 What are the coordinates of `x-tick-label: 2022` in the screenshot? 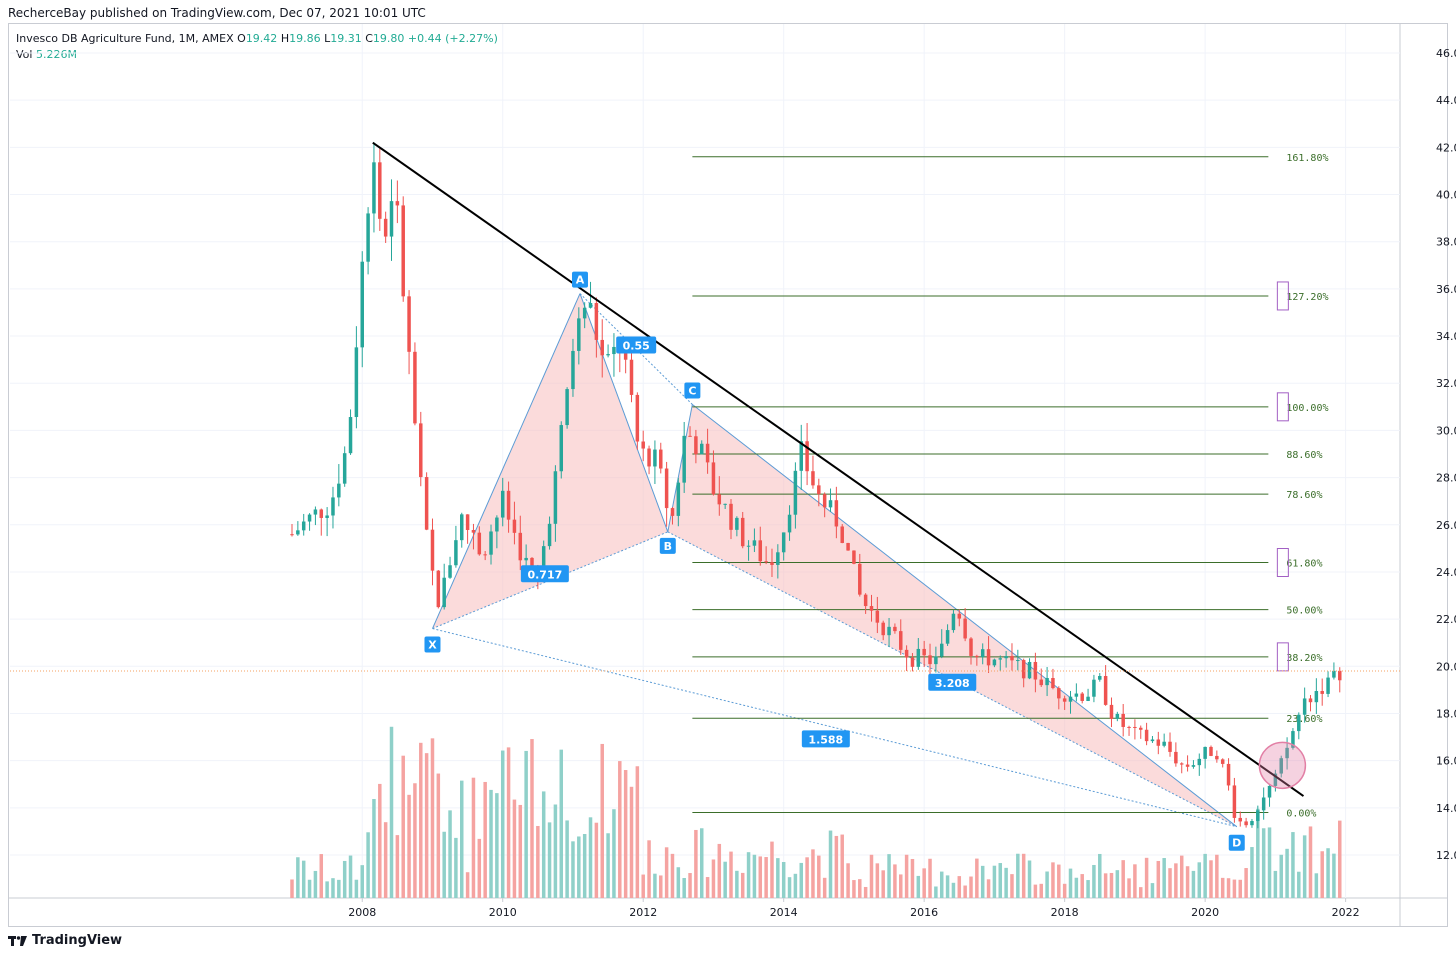 It's located at (1346, 912).